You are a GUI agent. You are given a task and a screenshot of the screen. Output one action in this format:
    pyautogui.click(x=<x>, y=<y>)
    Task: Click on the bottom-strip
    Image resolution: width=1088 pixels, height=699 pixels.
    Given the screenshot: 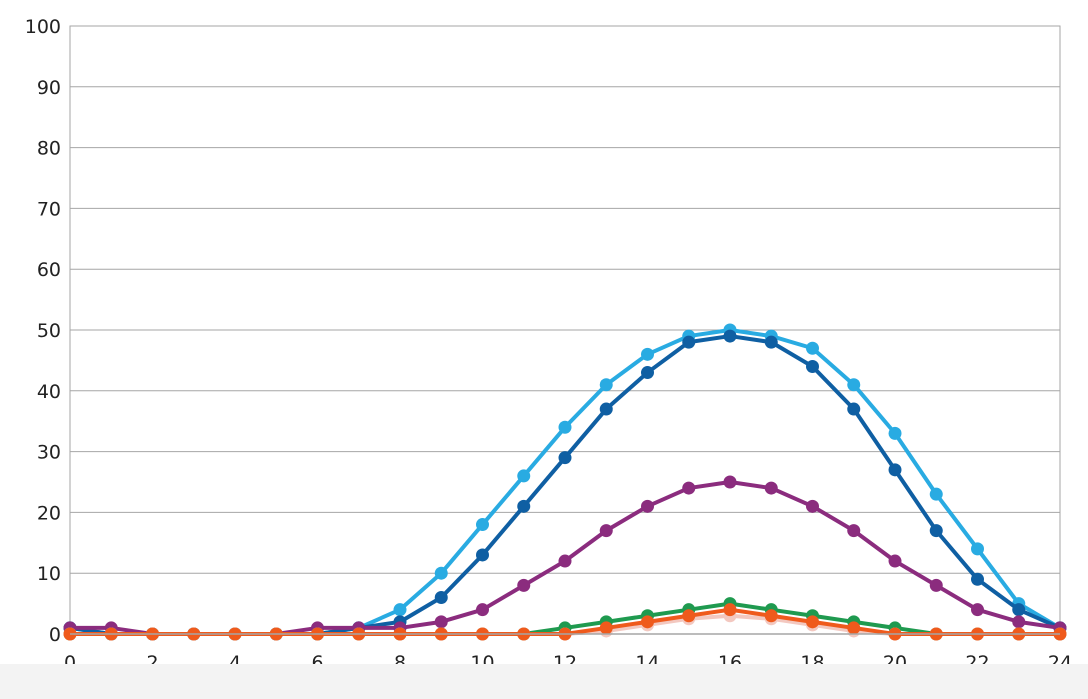 What is the action you would take?
    pyautogui.click(x=544, y=681)
    